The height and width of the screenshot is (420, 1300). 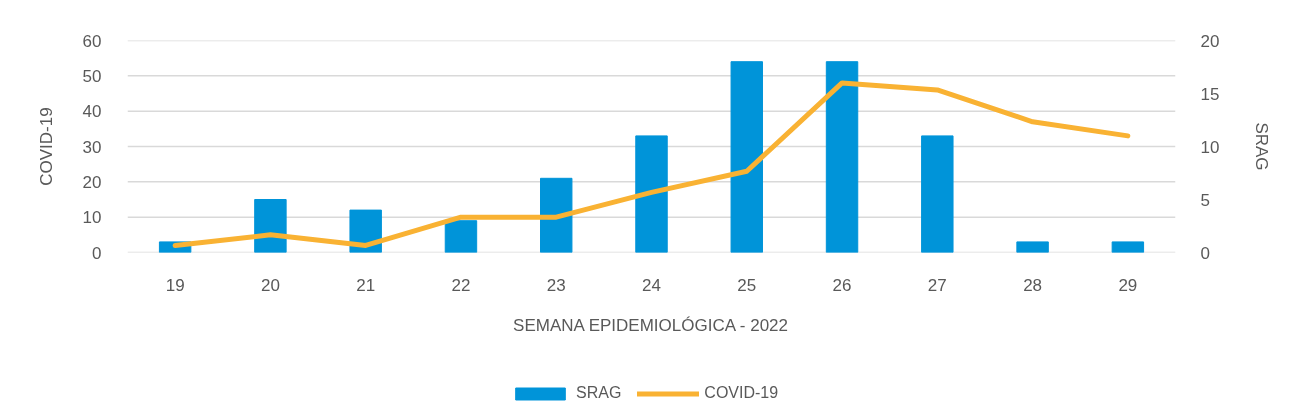 I want to click on x-tick-label: 29, so click(x=1128, y=285).